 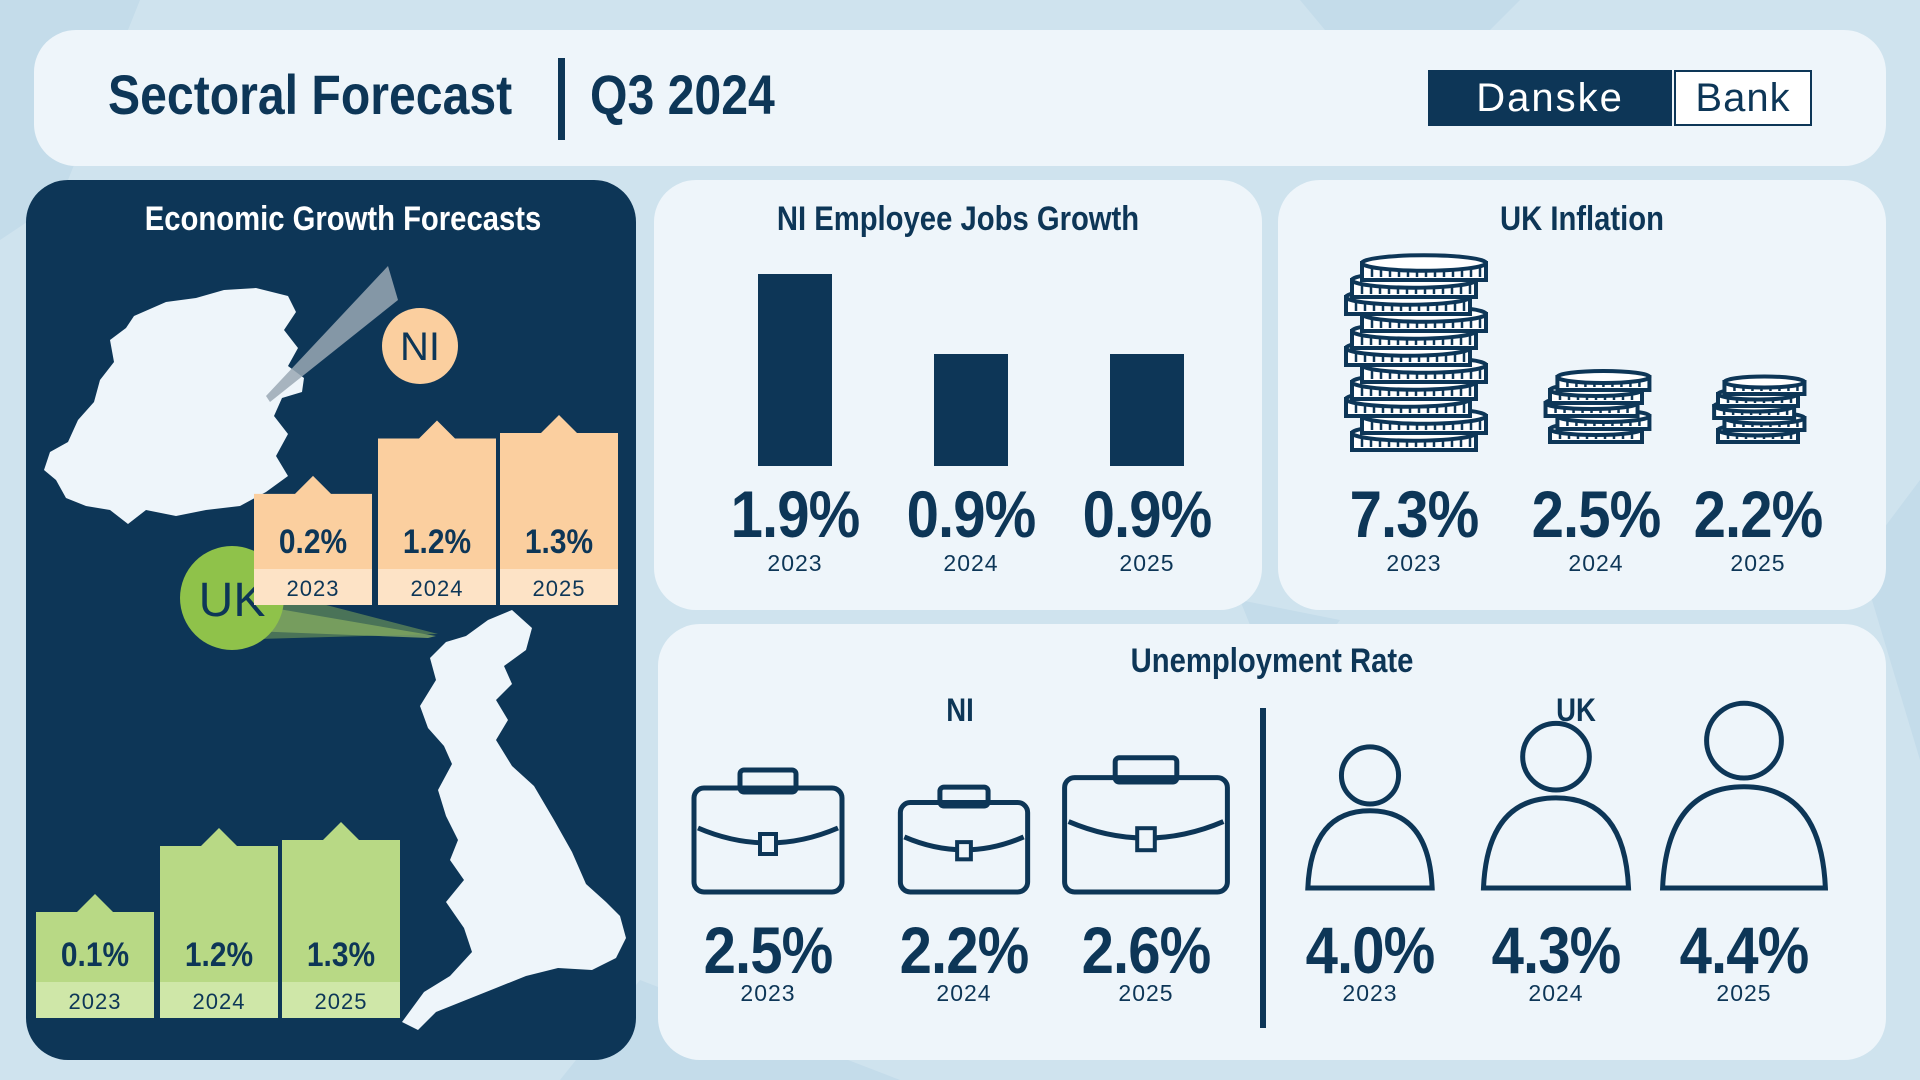 What do you see at coordinates (1743, 98) in the screenshot?
I see `brand-logo-right: Bank` at bounding box center [1743, 98].